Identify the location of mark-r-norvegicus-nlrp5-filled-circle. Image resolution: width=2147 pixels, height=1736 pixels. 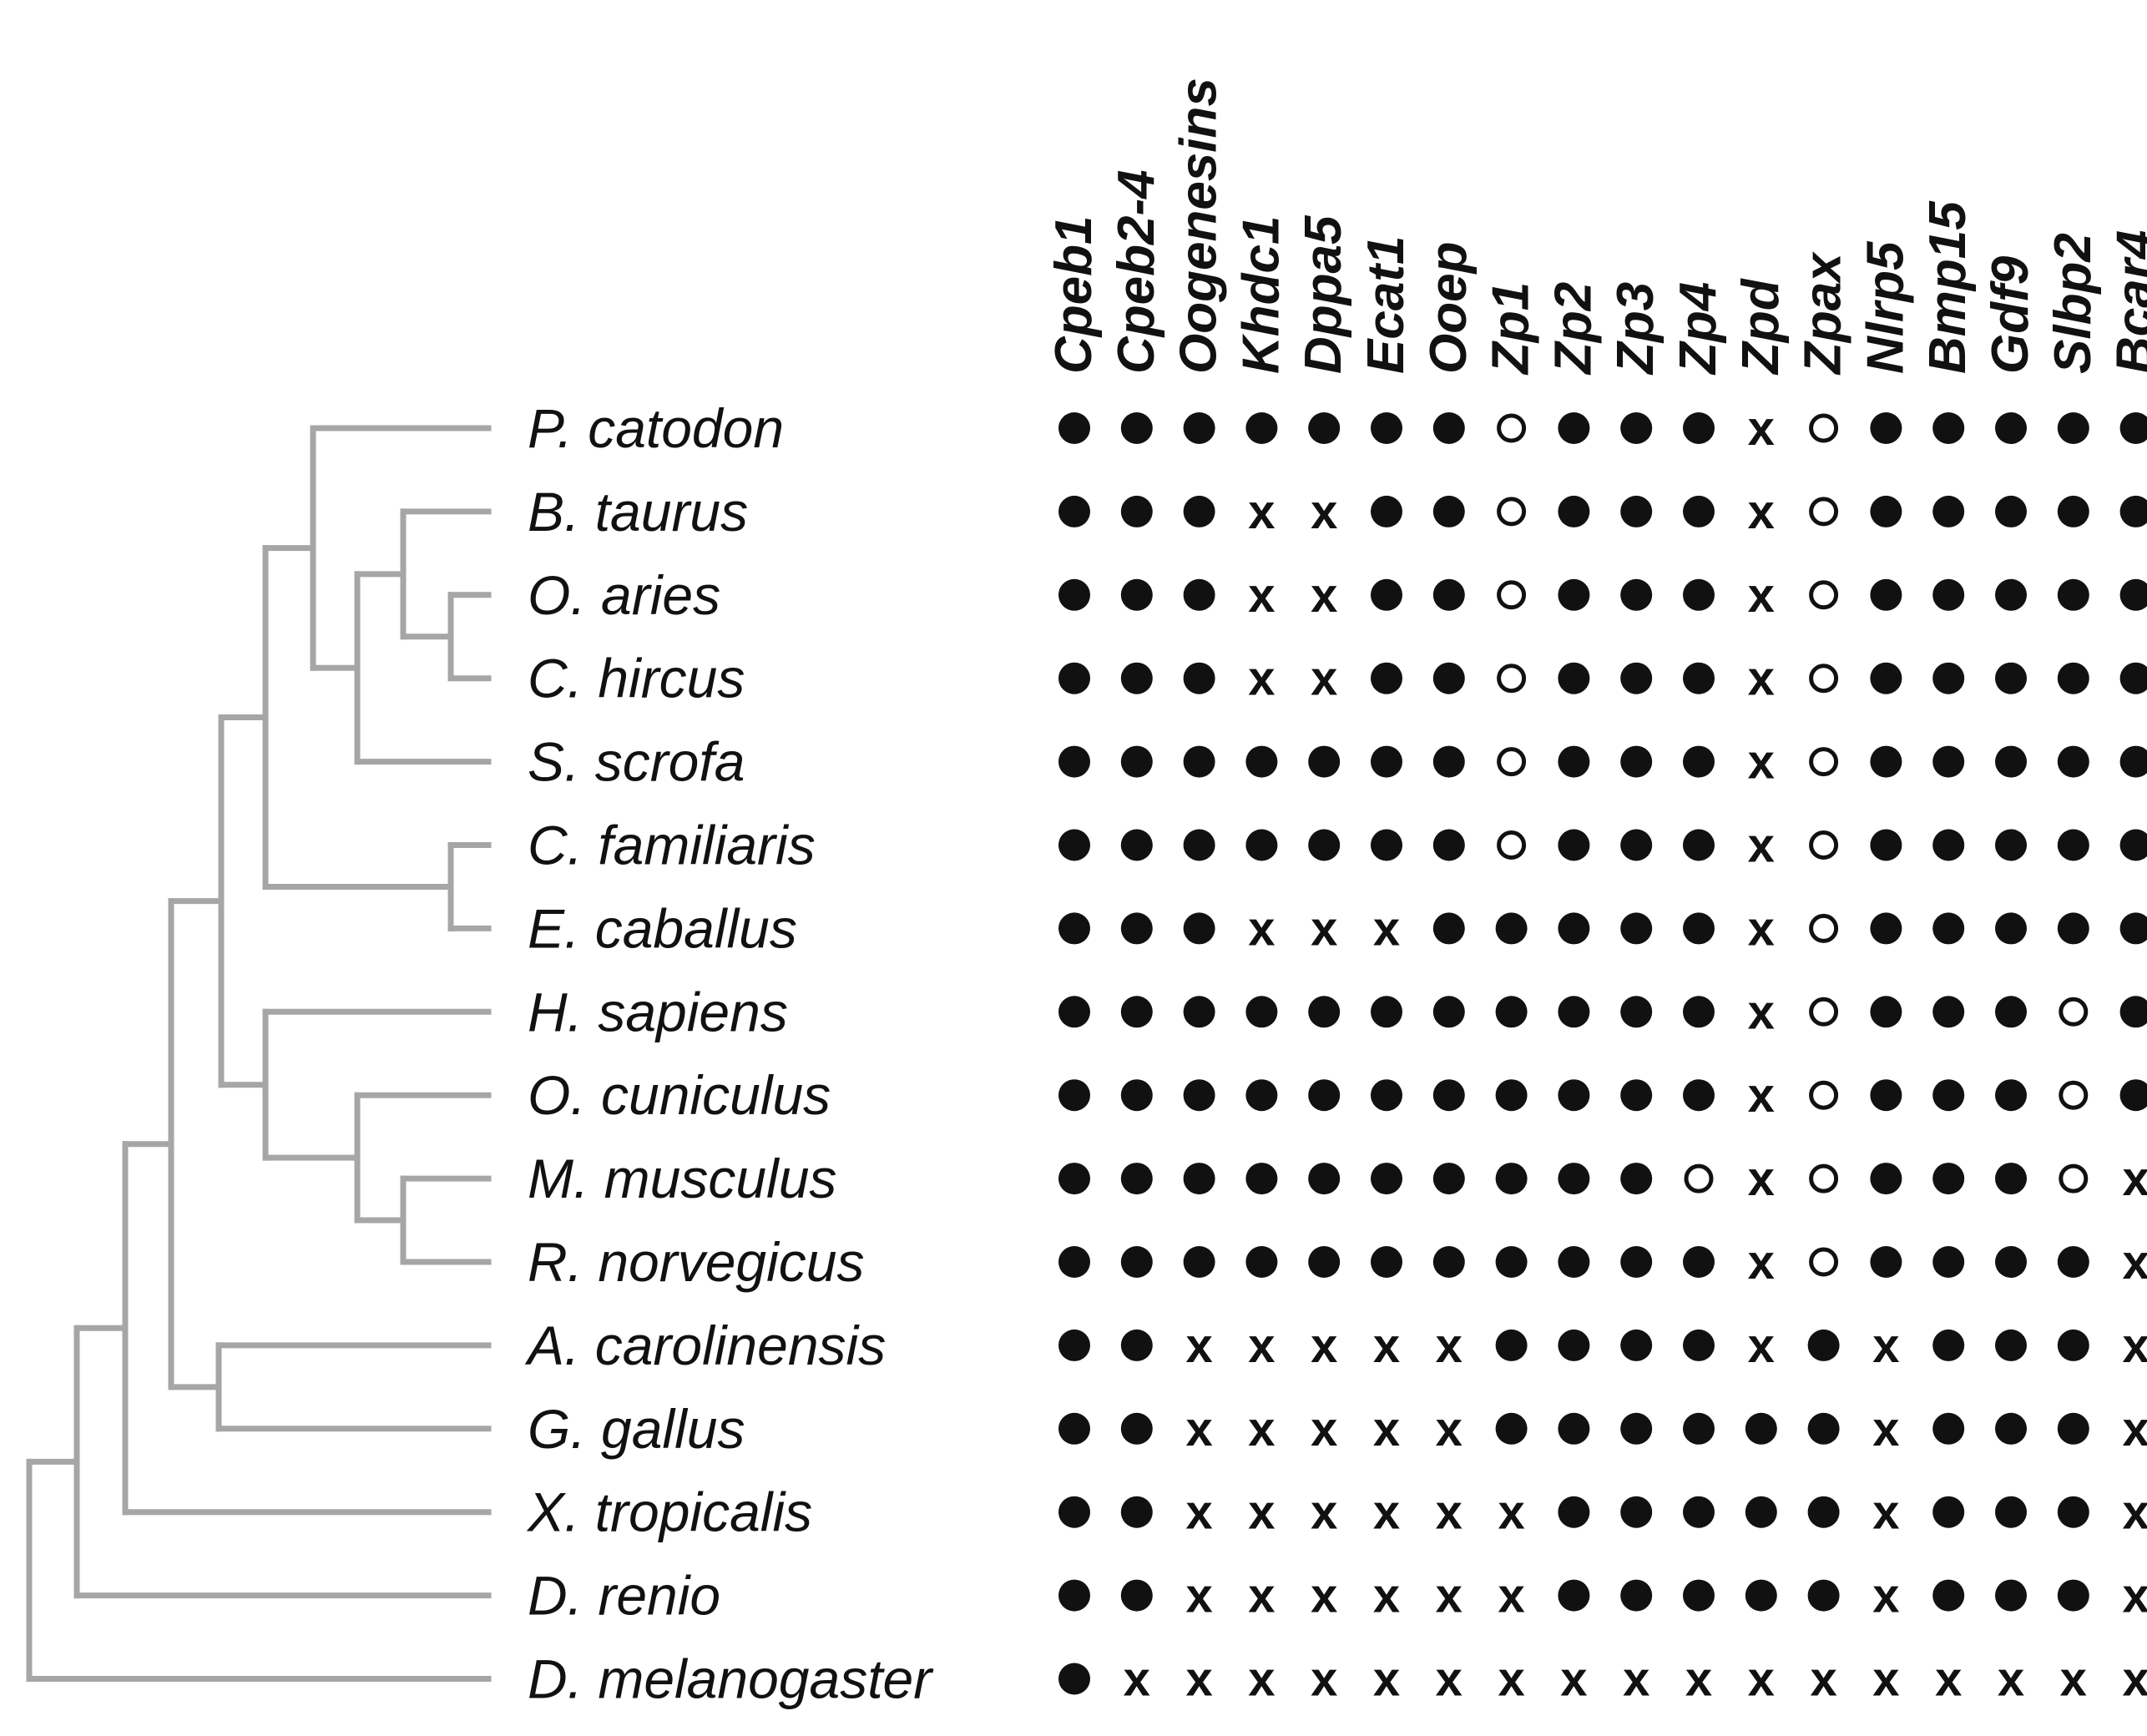
(1886, 1262).